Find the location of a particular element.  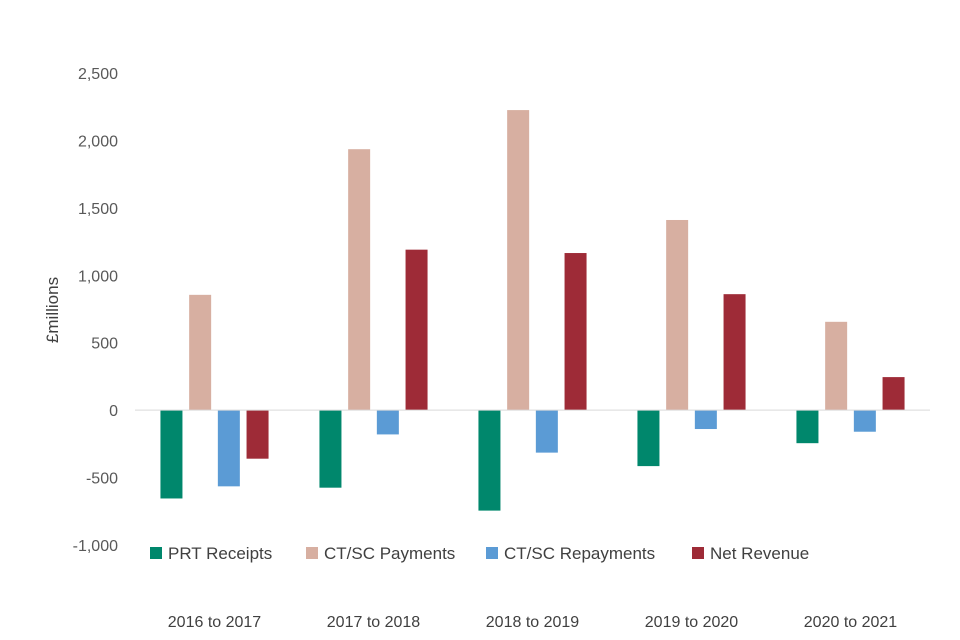

y-tick-label: 2,000 is located at coordinates (98, 141).